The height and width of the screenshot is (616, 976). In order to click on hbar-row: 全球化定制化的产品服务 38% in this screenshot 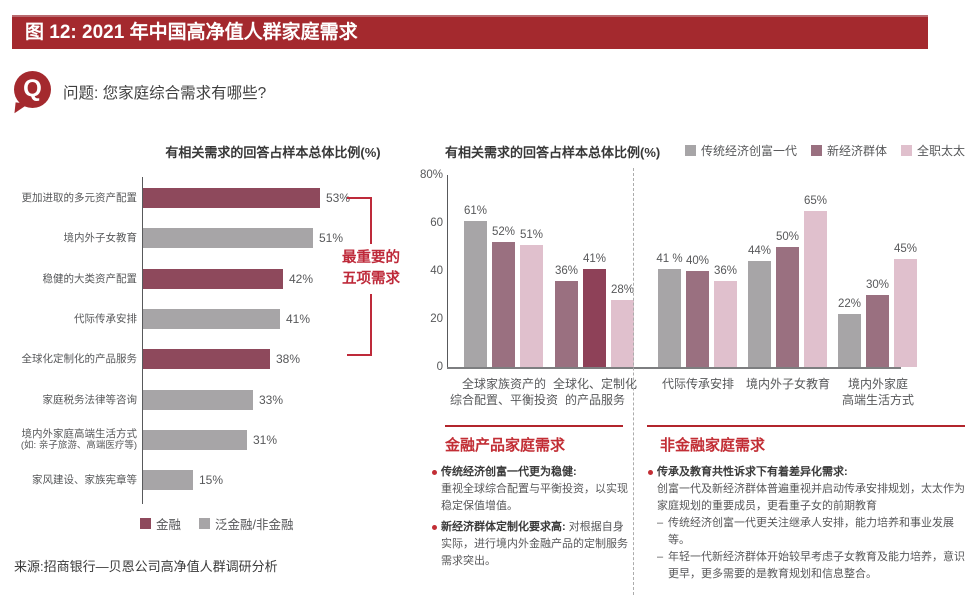, I will do `click(220, 359)`.